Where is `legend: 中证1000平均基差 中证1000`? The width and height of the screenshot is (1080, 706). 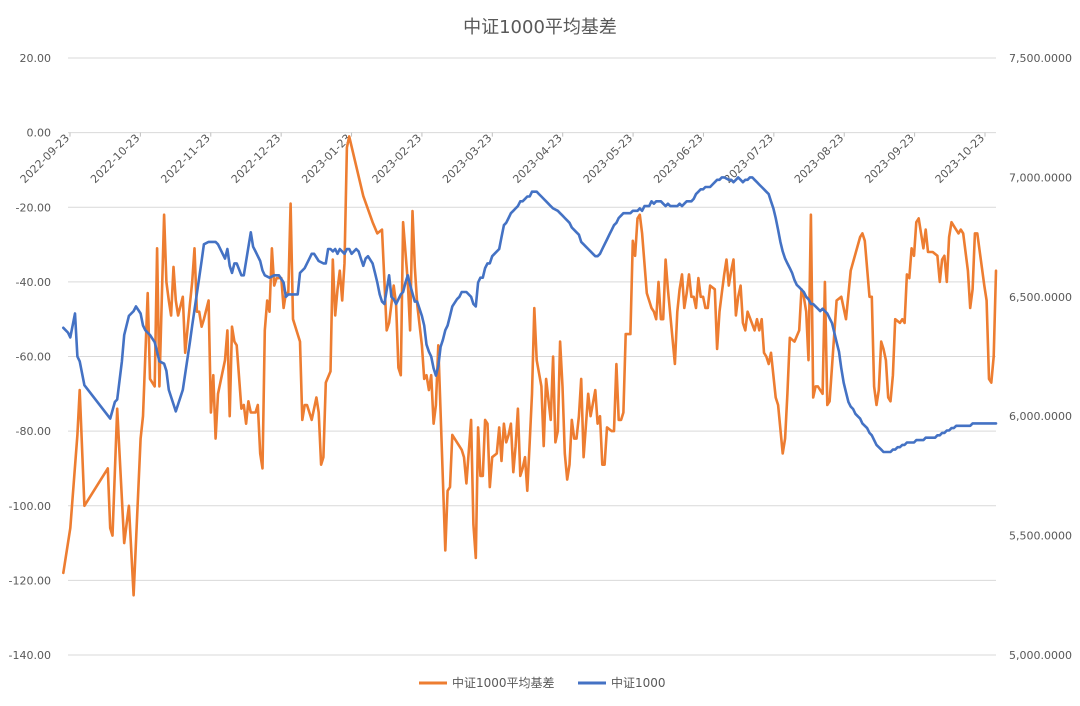 legend: 中证1000平均基差 中证1000 is located at coordinates (542, 682).